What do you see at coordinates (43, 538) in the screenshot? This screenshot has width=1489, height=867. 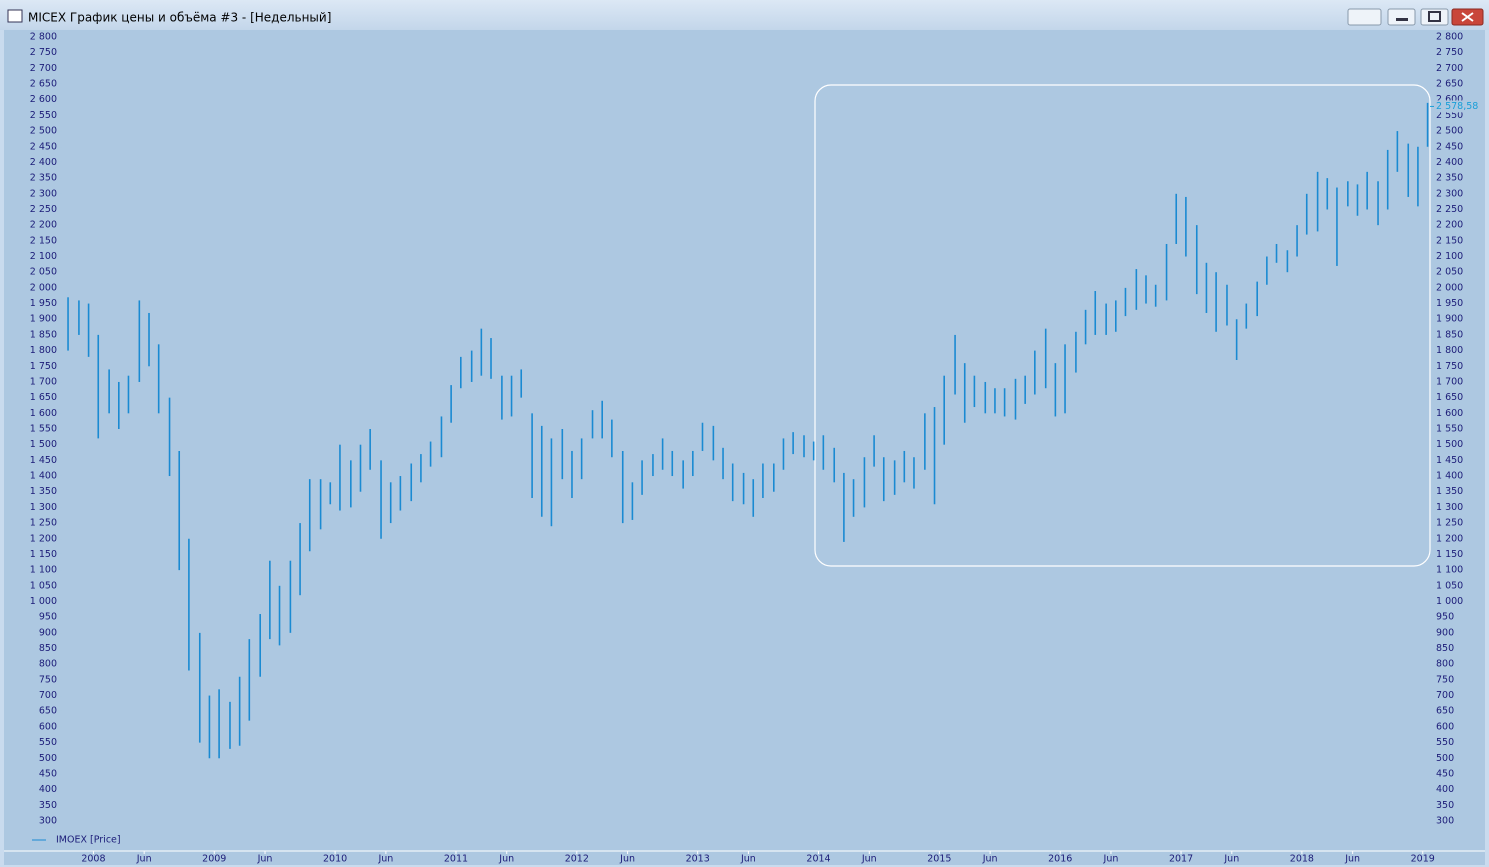 I see `y-tick-label: 1 200` at bounding box center [43, 538].